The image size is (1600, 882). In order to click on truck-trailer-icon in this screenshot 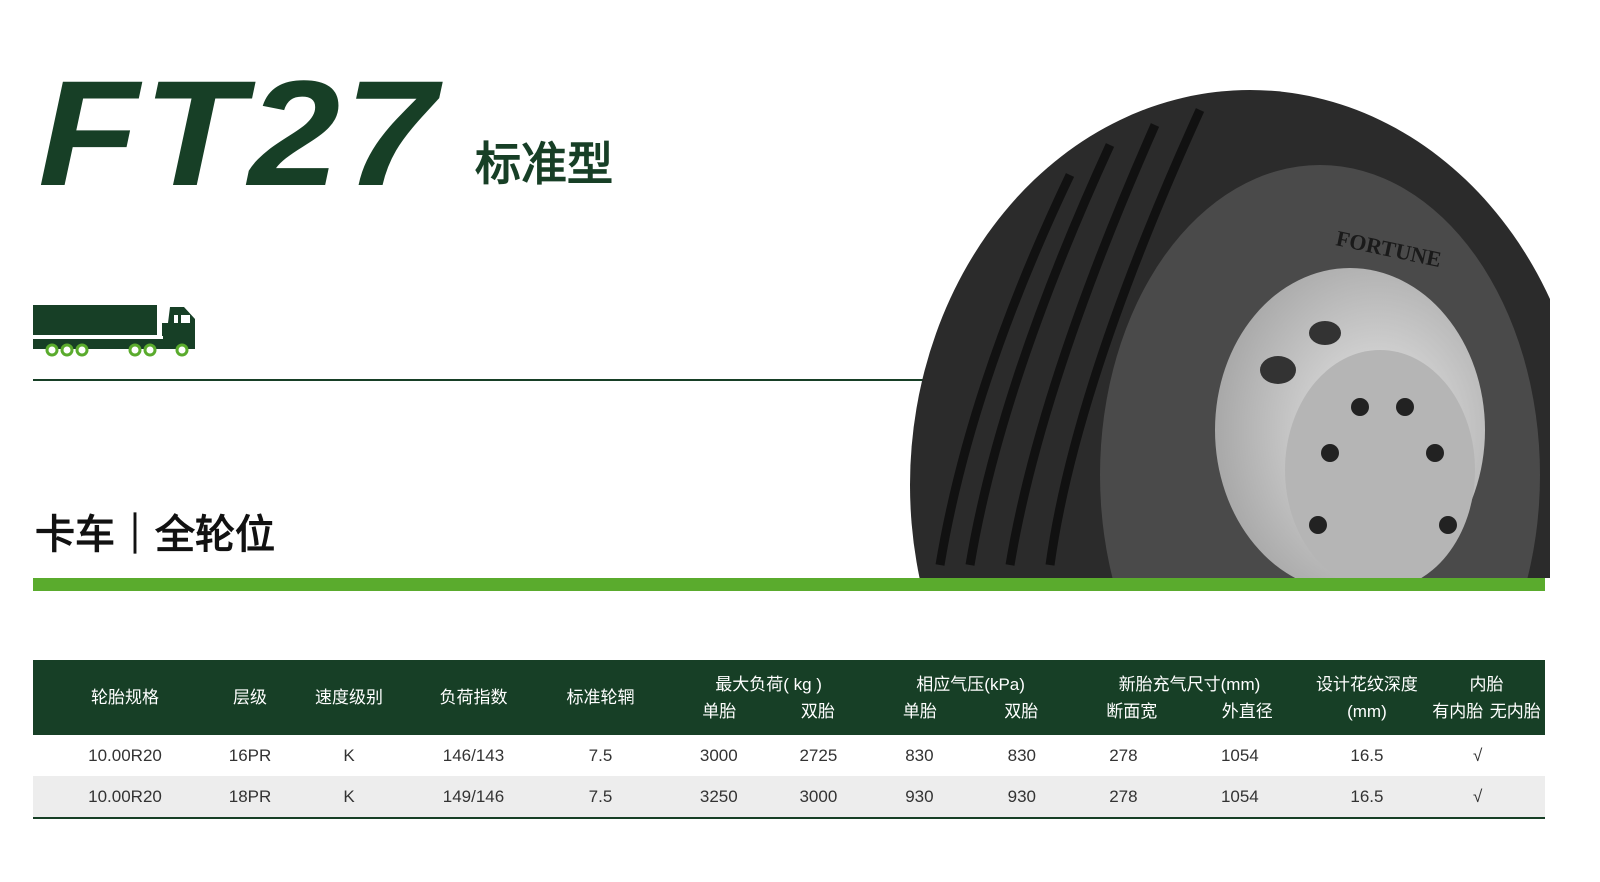, I will do `click(114, 331)`.